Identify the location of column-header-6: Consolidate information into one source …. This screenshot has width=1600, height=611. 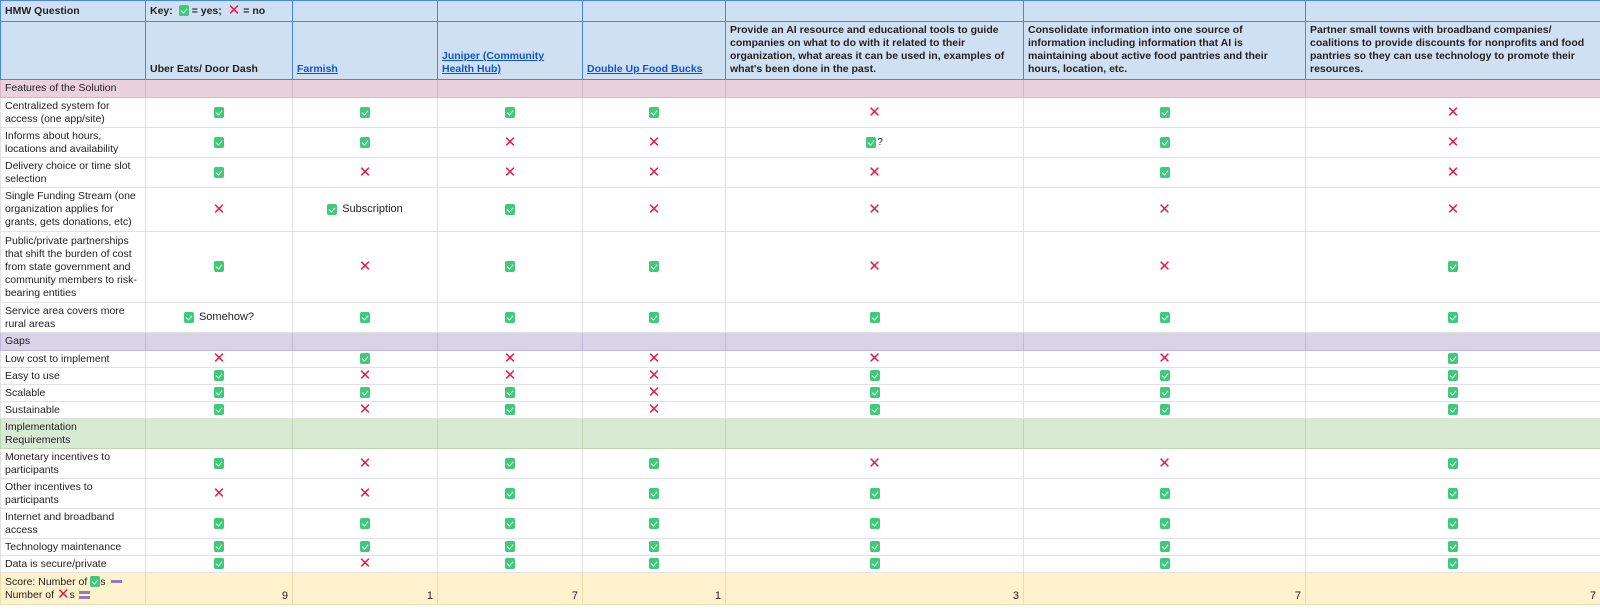
(1164, 50).